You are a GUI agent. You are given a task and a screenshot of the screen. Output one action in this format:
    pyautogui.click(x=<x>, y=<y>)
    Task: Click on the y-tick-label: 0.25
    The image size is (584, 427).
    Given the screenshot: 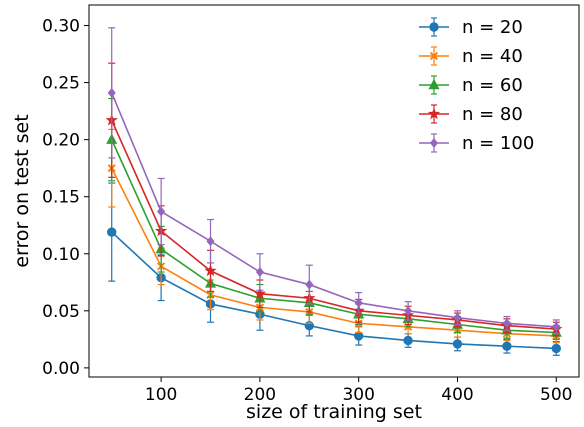 What is the action you would take?
    pyautogui.click(x=61, y=84)
    